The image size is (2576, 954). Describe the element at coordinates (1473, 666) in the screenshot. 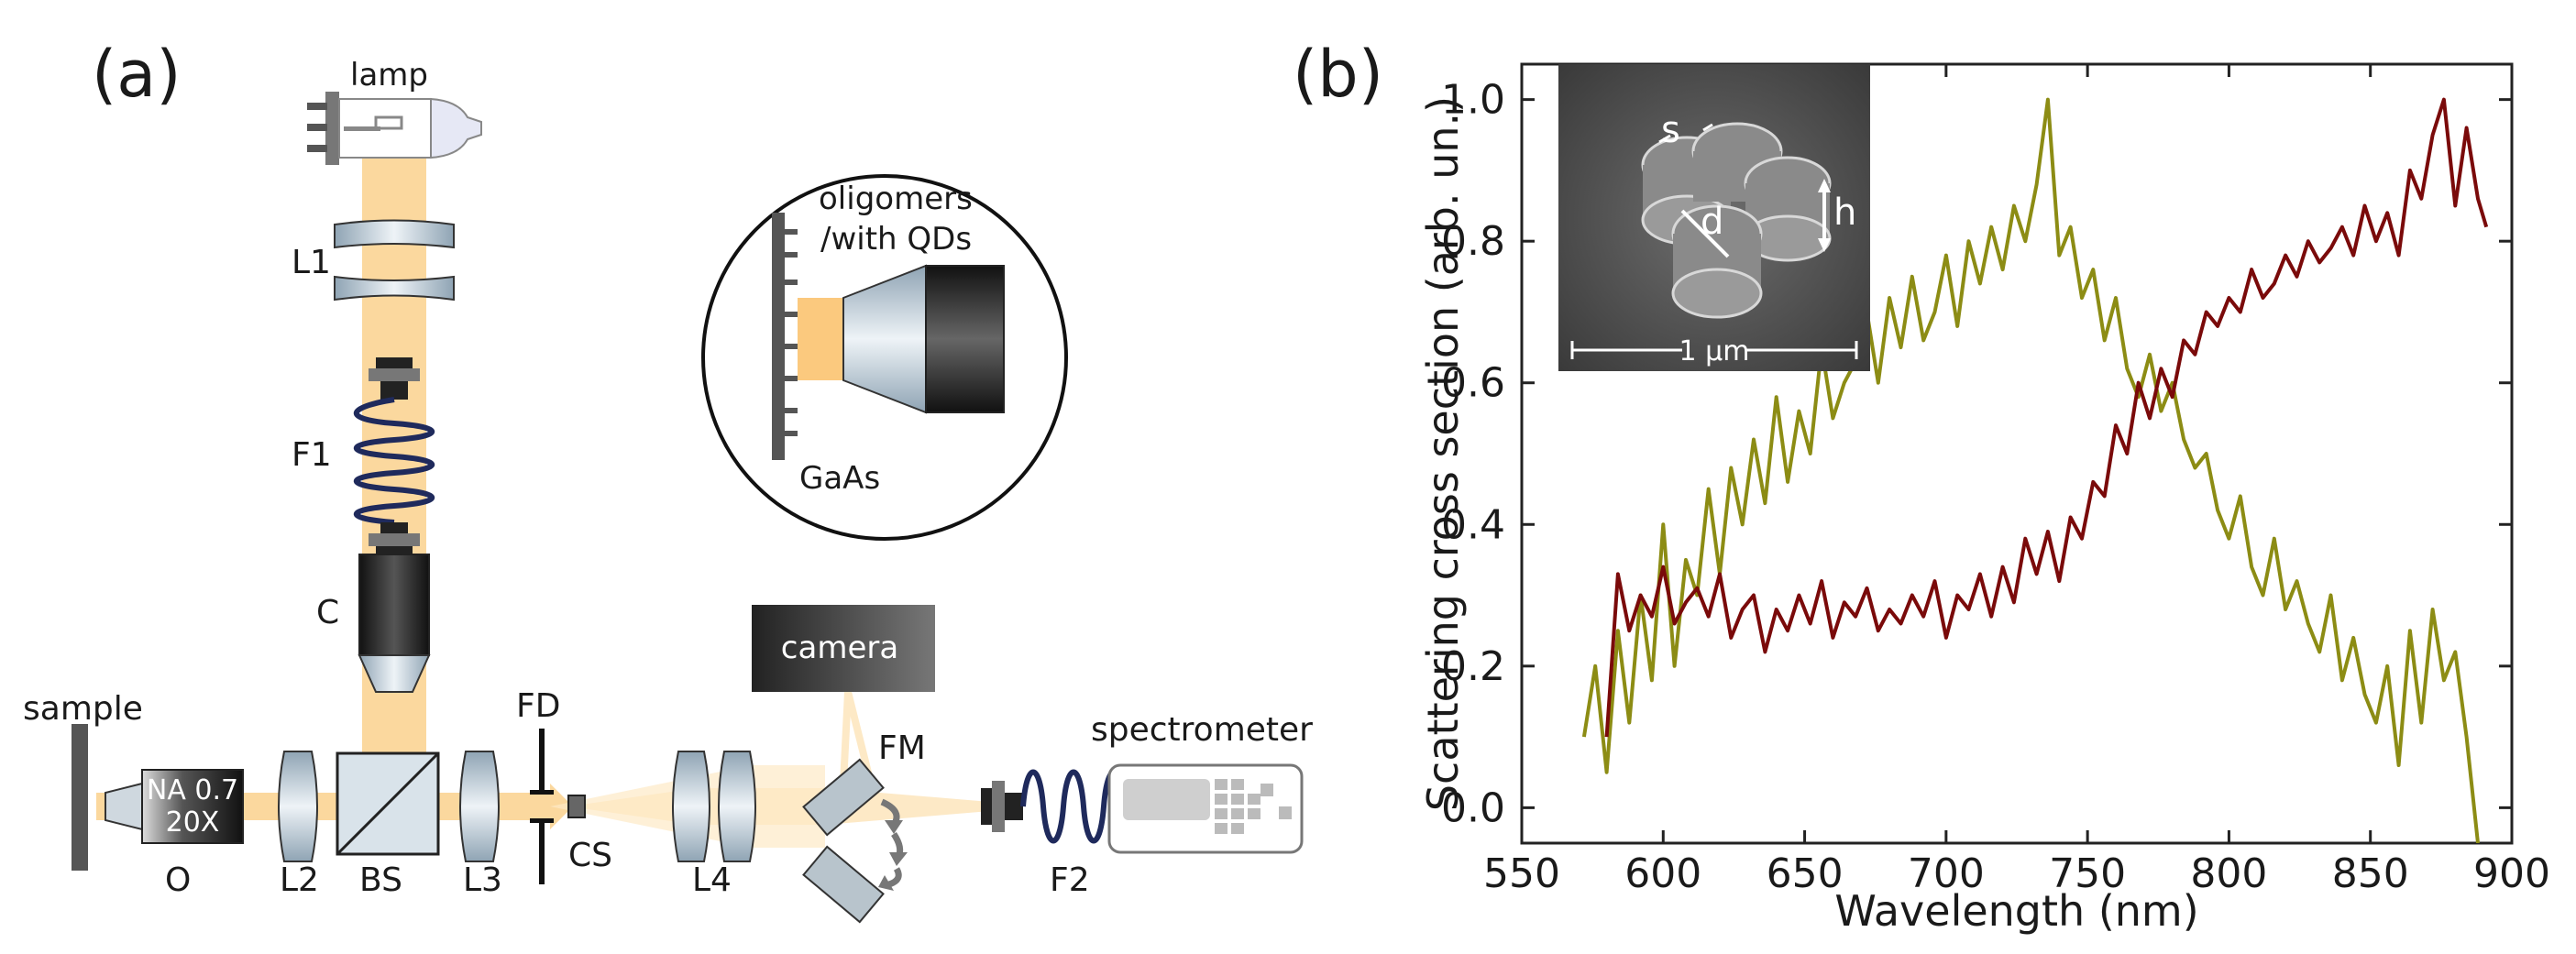

I see `y-tick-label: 0.2` at that location.